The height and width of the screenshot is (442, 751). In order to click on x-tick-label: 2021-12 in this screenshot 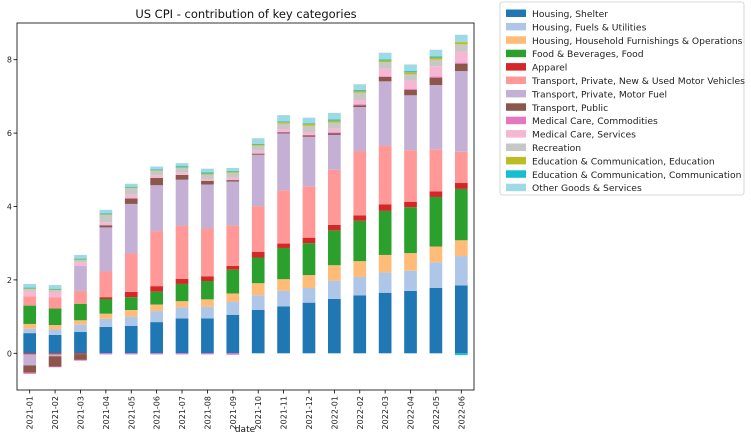, I will do `click(309, 412)`.